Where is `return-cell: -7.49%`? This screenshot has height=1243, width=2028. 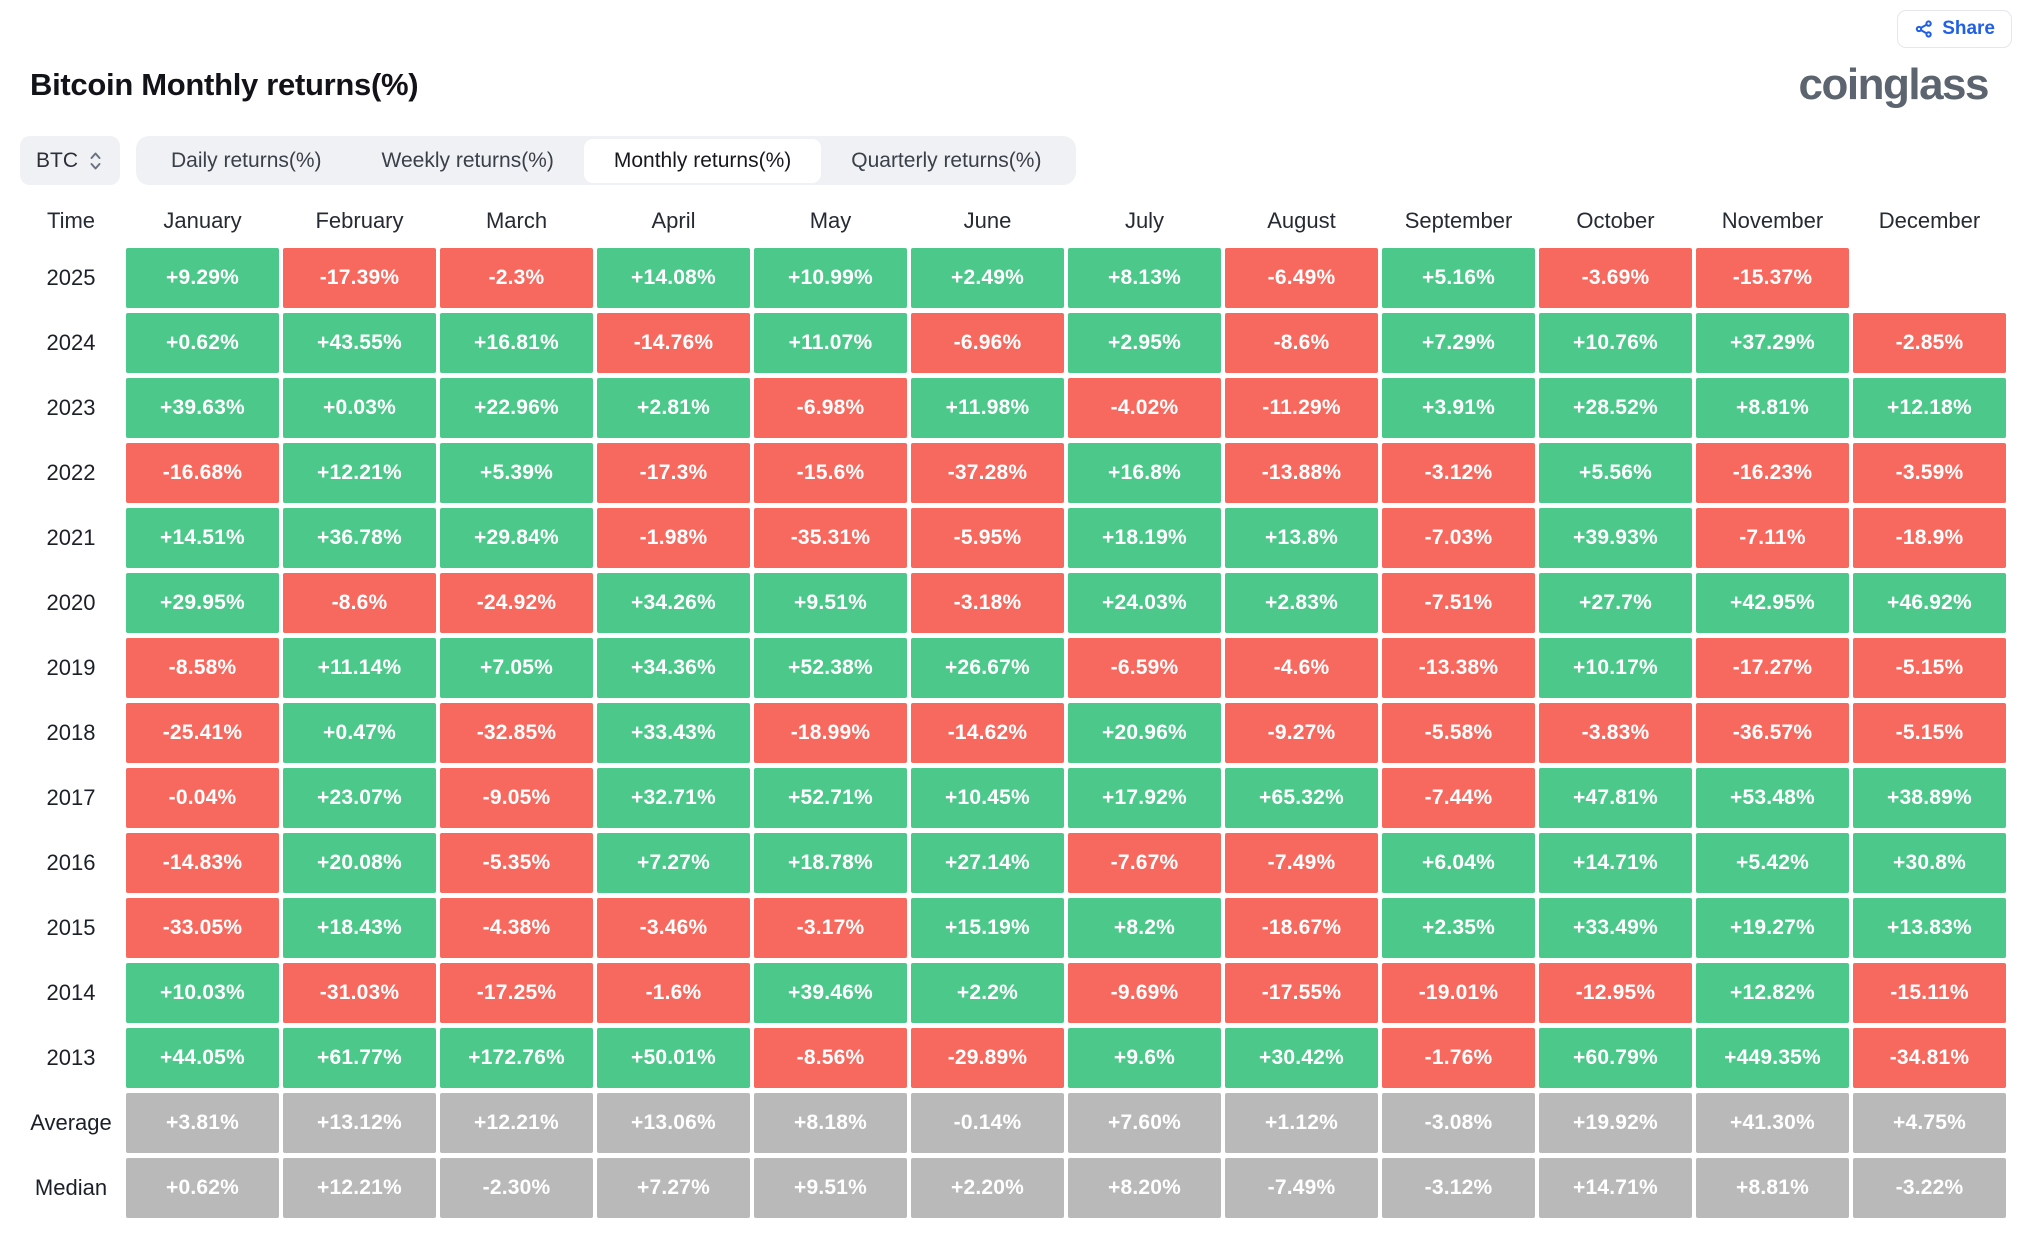 return-cell: -7.49% is located at coordinates (1301, 863).